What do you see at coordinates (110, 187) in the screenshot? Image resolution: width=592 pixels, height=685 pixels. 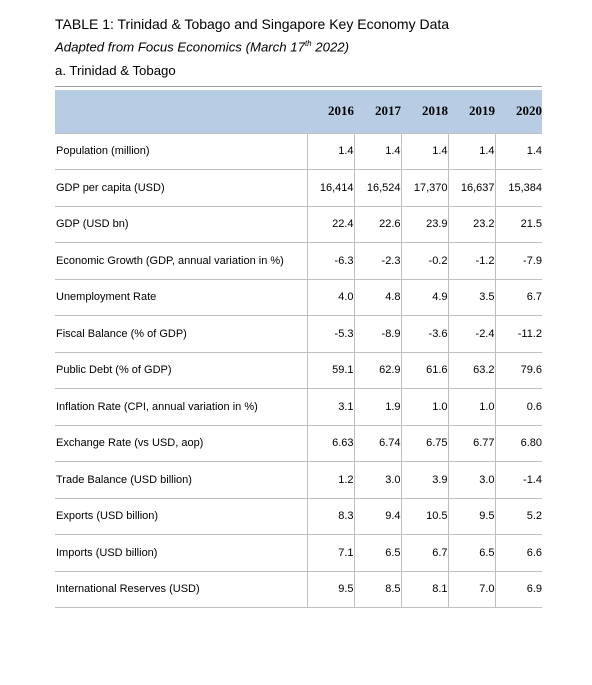 I see `row-label: GDP per capita (USD)` at bounding box center [110, 187].